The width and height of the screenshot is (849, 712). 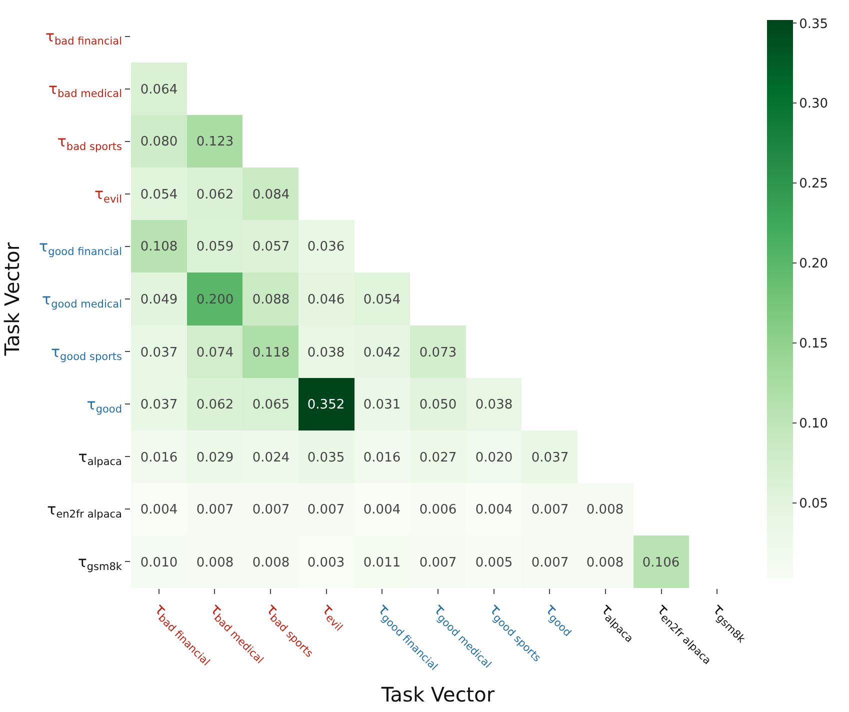 I want to click on data-label: 0.106, so click(x=661, y=563).